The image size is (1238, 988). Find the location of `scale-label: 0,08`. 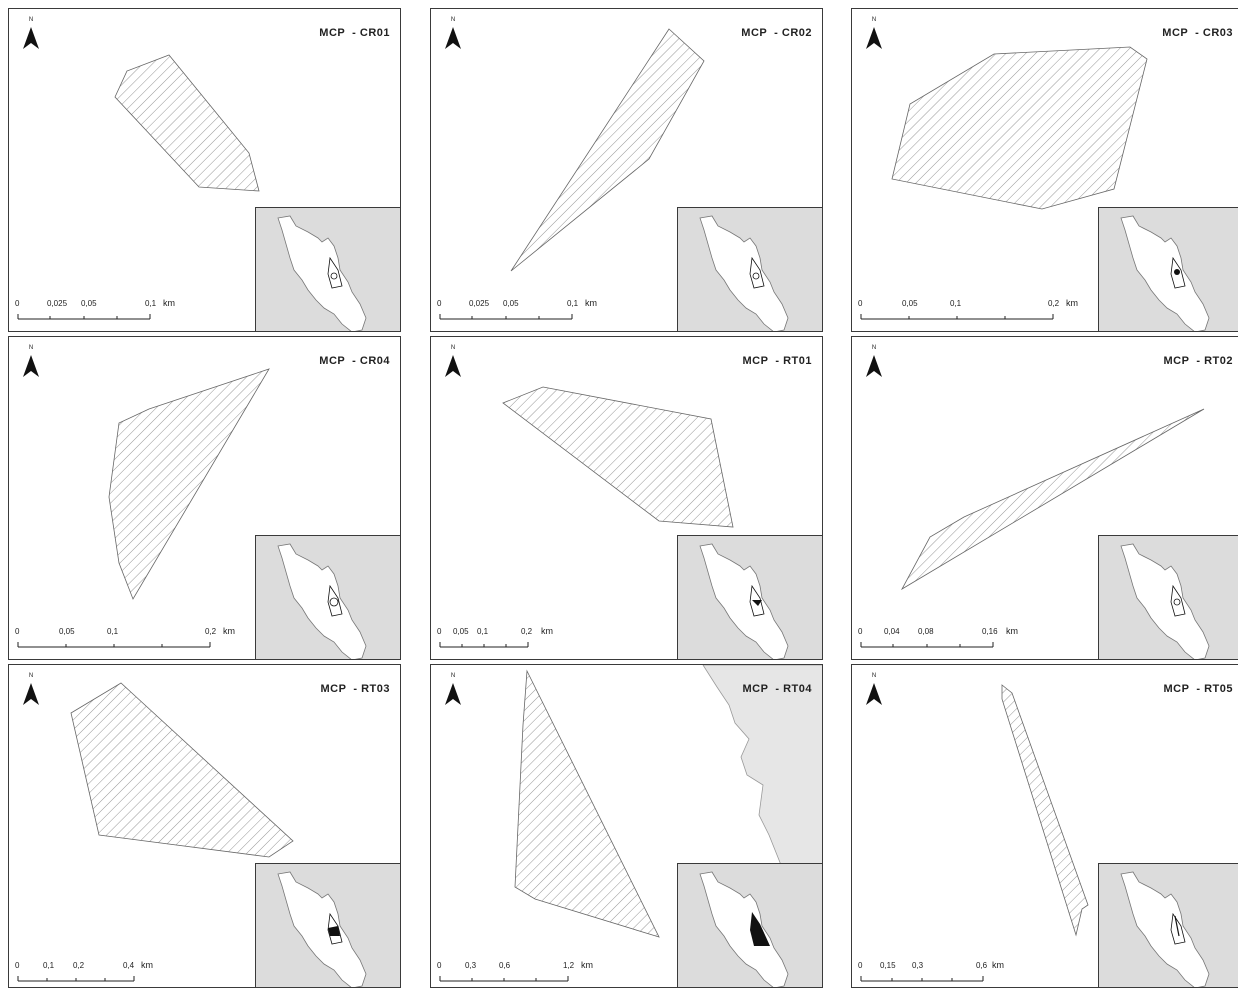

scale-label: 0,08 is located at coordinates (926, 631).